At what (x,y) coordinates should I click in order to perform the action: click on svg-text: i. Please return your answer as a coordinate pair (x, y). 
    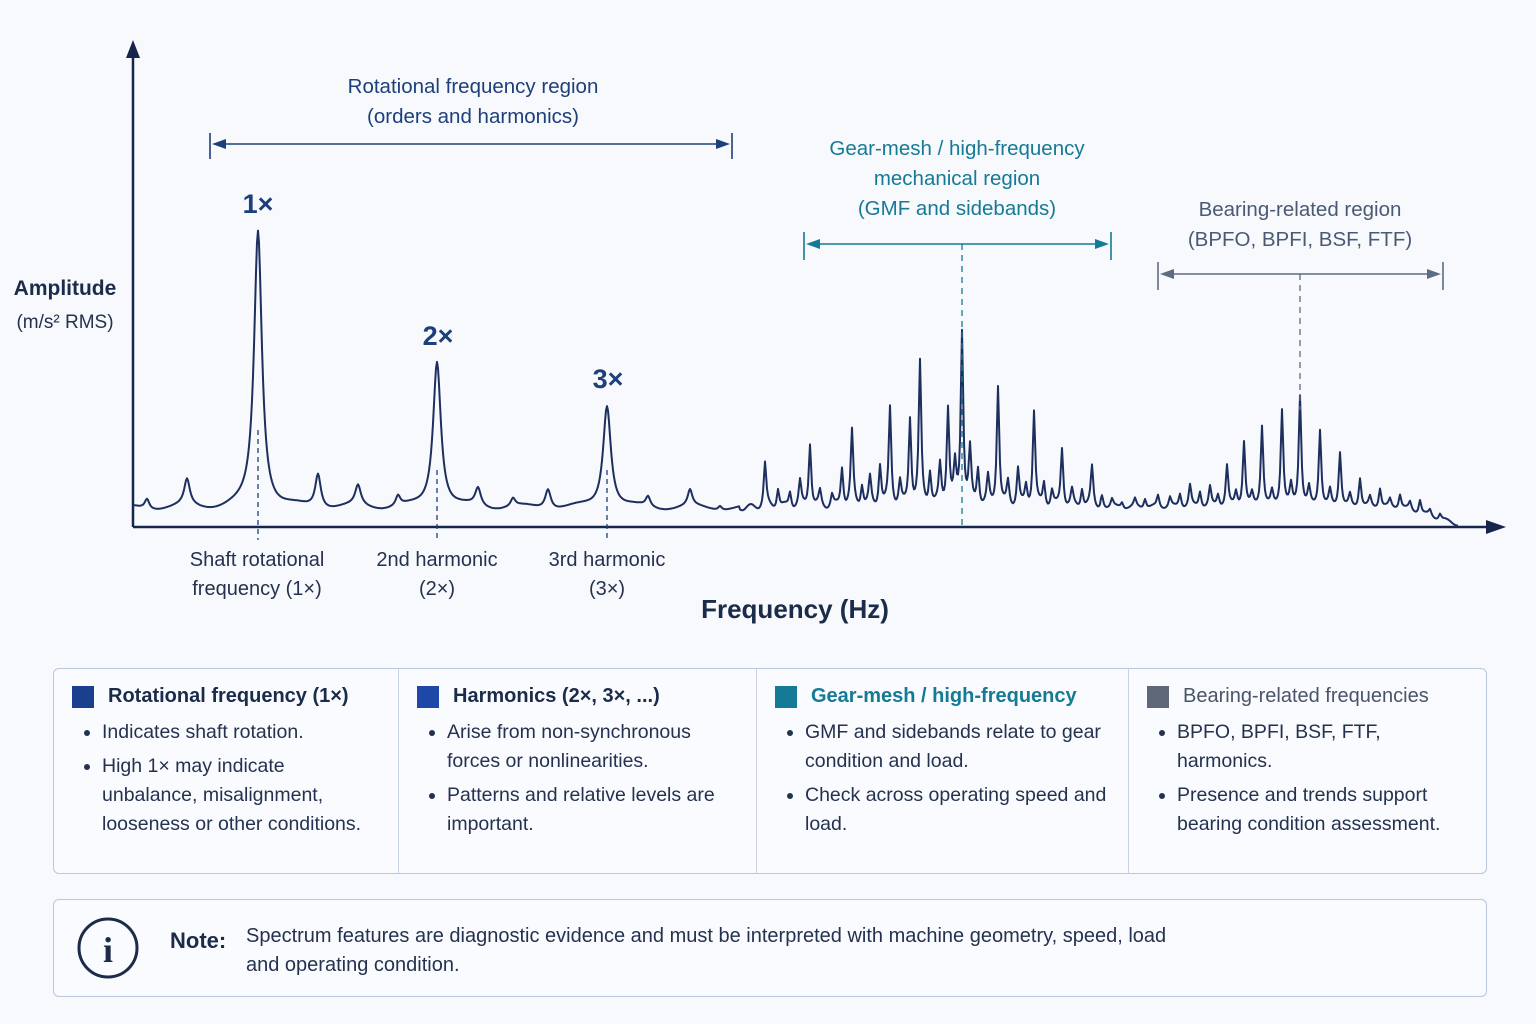
    Looking at the image, I should click on (108, 950).